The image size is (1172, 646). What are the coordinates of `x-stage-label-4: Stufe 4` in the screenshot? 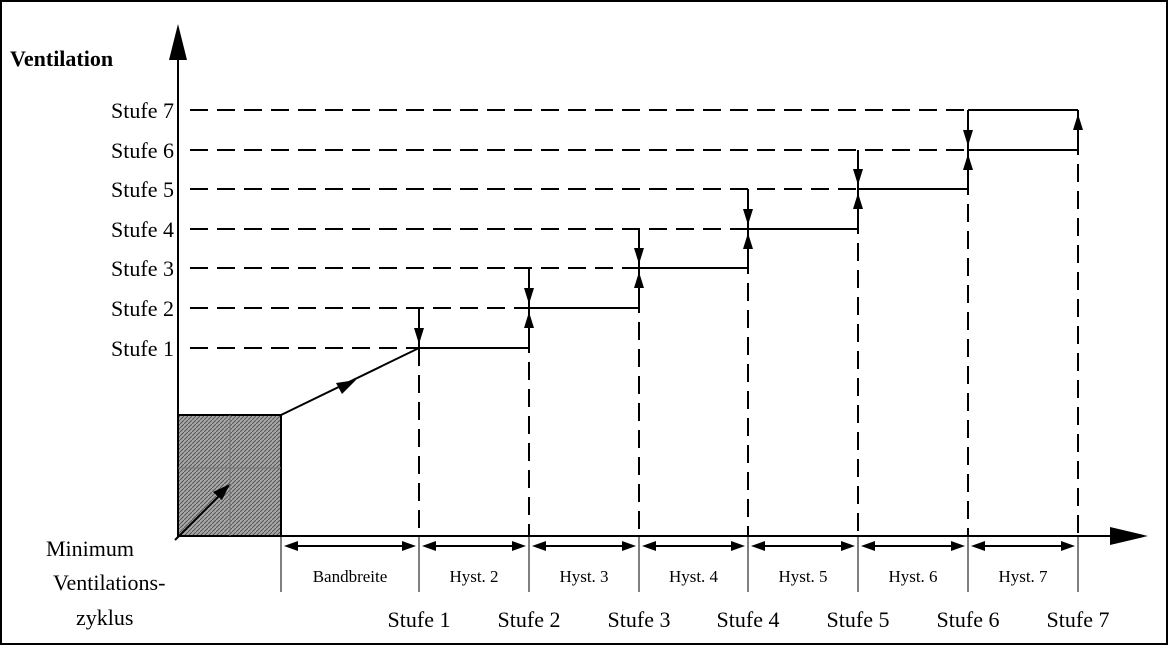 It's located at (748, 619).